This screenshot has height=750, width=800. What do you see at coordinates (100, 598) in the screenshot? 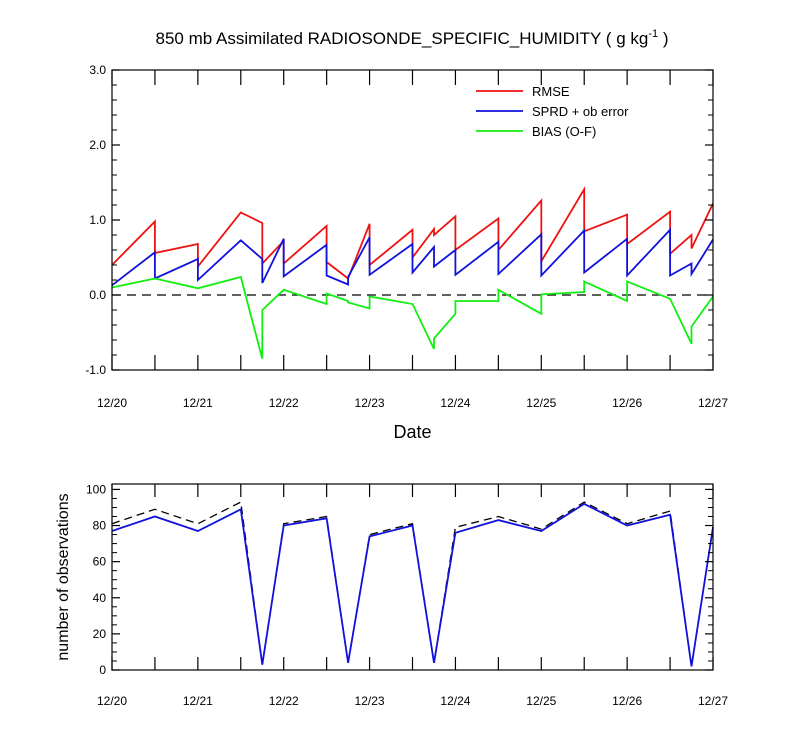
I see `y-tick-label: 40` at bounding box center [100, 598].